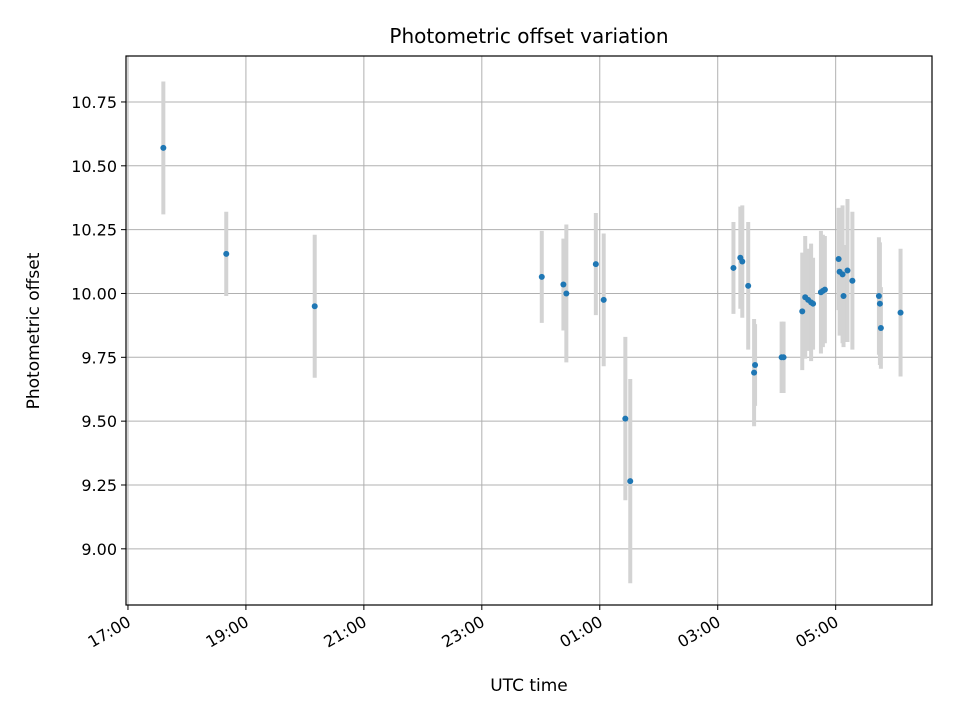  What do you see at coordinates (99, 357) in the screenshot?
I see `y-tick-label: 9.75` at bounding box center [99, 357].